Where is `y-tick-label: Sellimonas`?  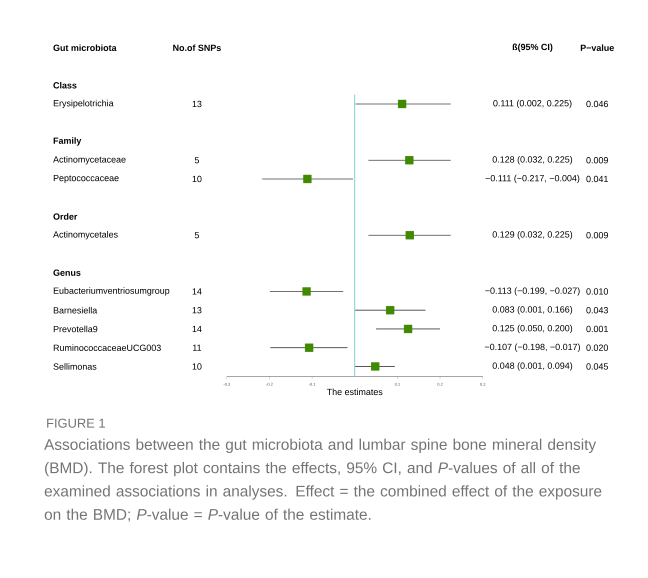 y-tick-label: Sellimonas is located at coordinates (74, 366).